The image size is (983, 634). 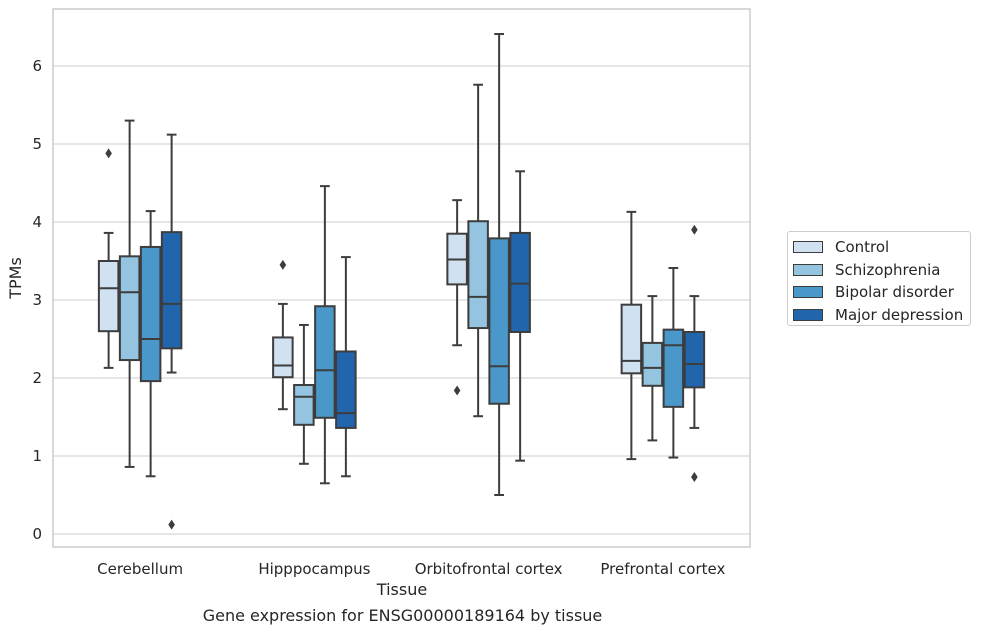 What do you see at coordinates (15, 278) in the screenshot?
I see `y-axis-label: TPMs` at bounding box center [15, 278].